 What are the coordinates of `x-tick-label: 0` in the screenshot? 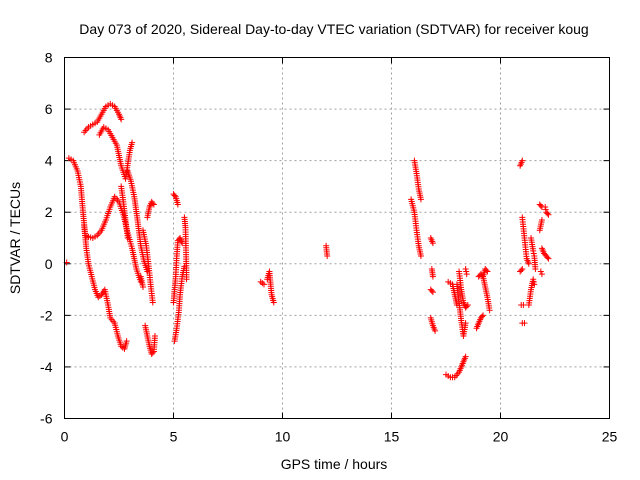 It's located at (65, 437).